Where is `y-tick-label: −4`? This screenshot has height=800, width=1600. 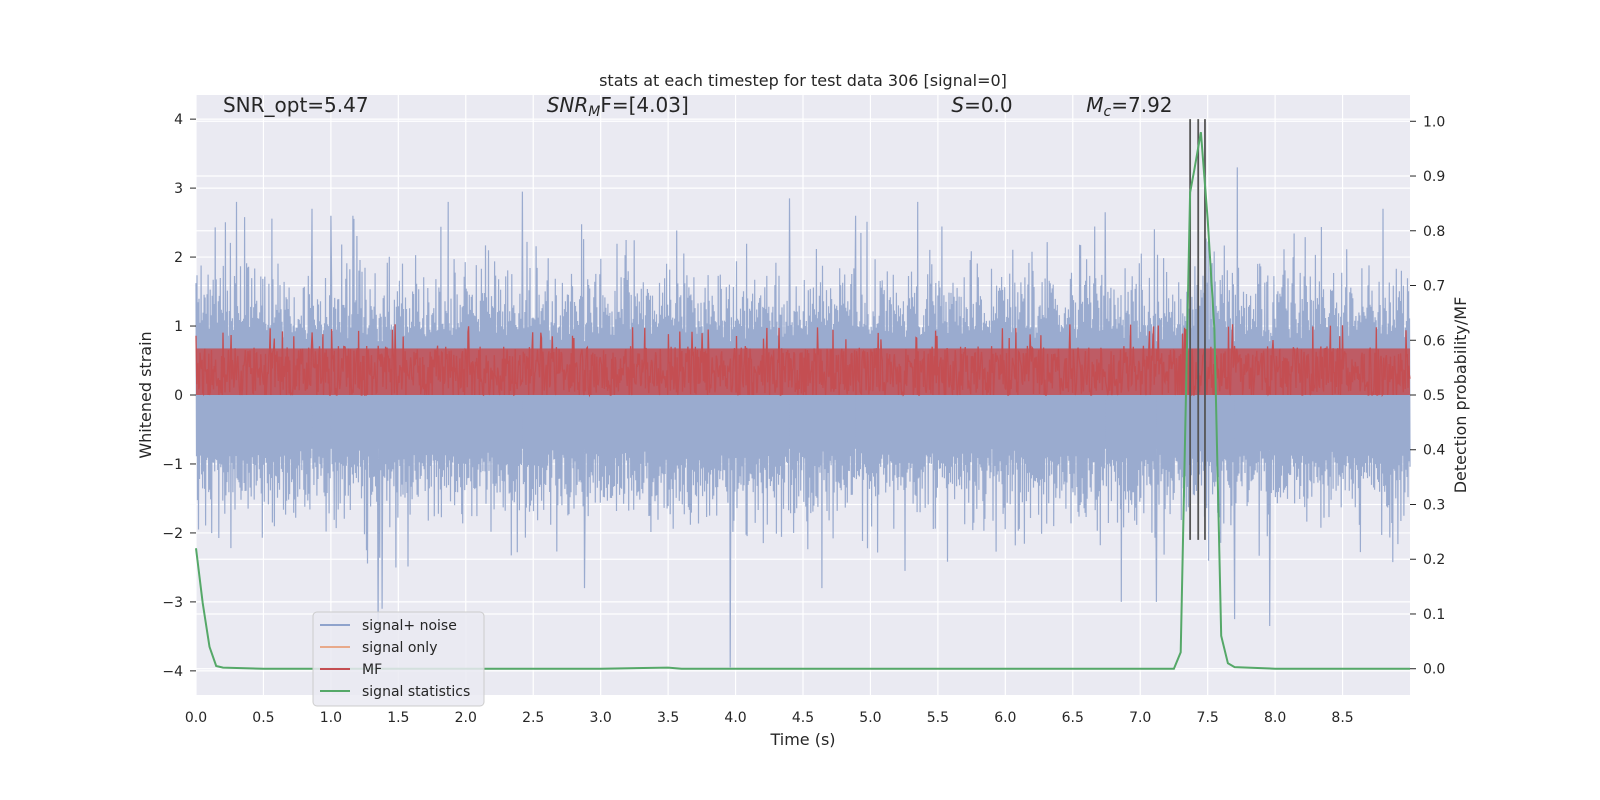
y-tick-label: −4 is located at coordinates (172, 672).